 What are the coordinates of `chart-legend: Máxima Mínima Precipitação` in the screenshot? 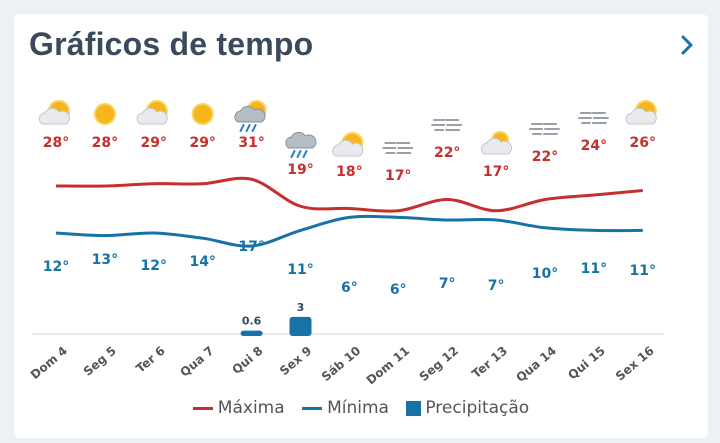 It's located at (361, 408).